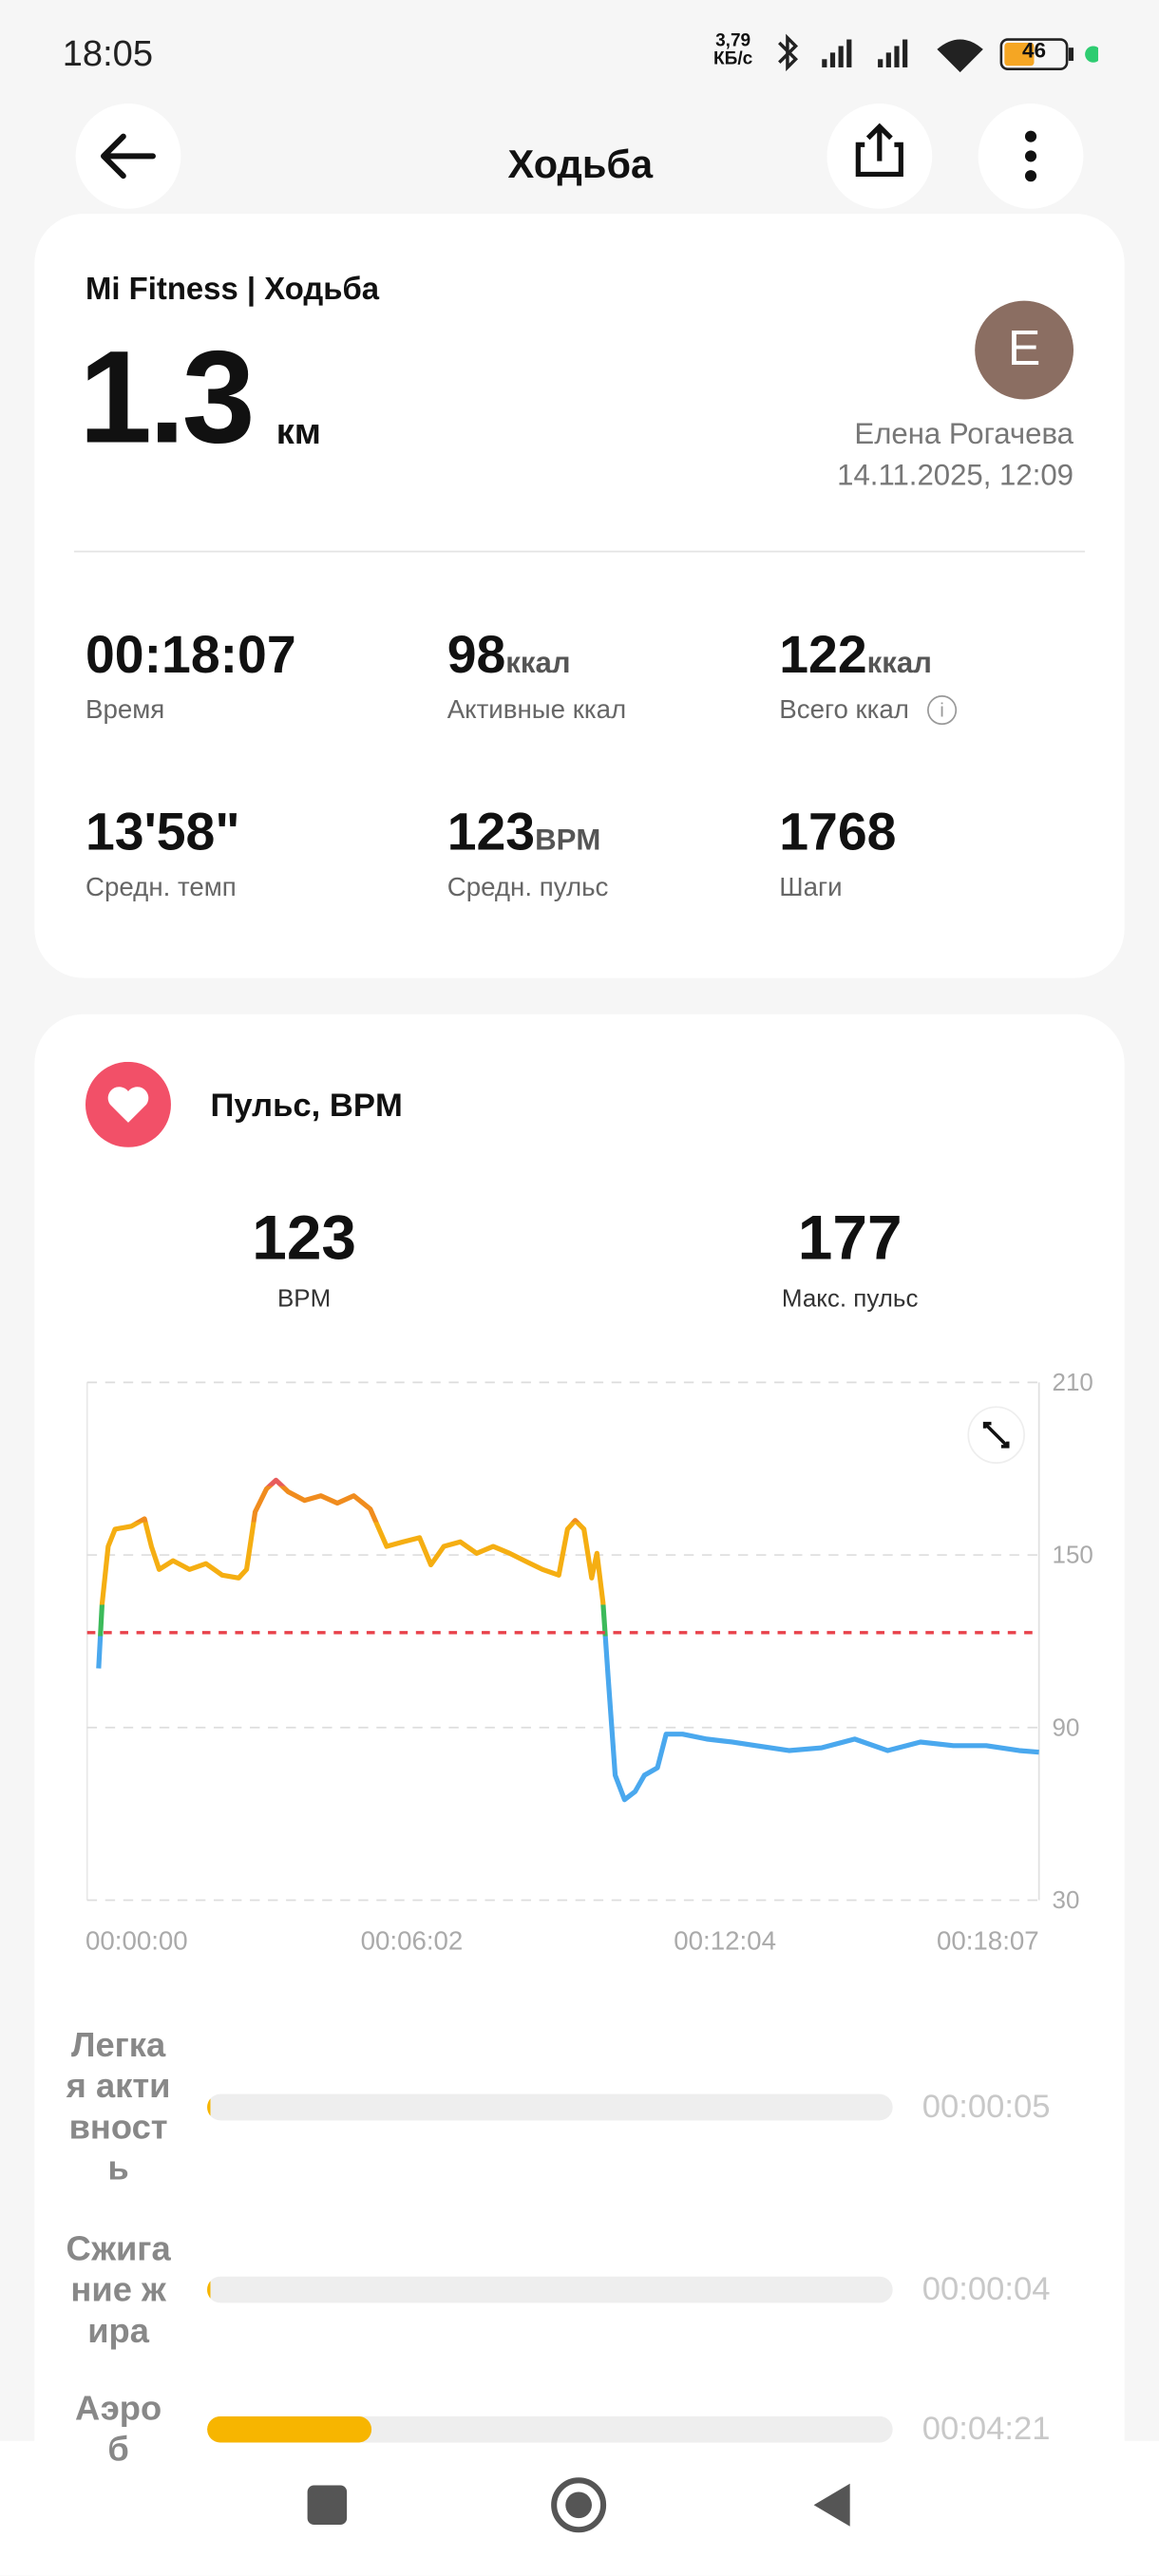 Image resolution: width=1159 pixels, height=2576 pixels. Describe the element at coordinates (850, 1299) in the screenshot. I see `max-label: Макс. пульс` at that location.